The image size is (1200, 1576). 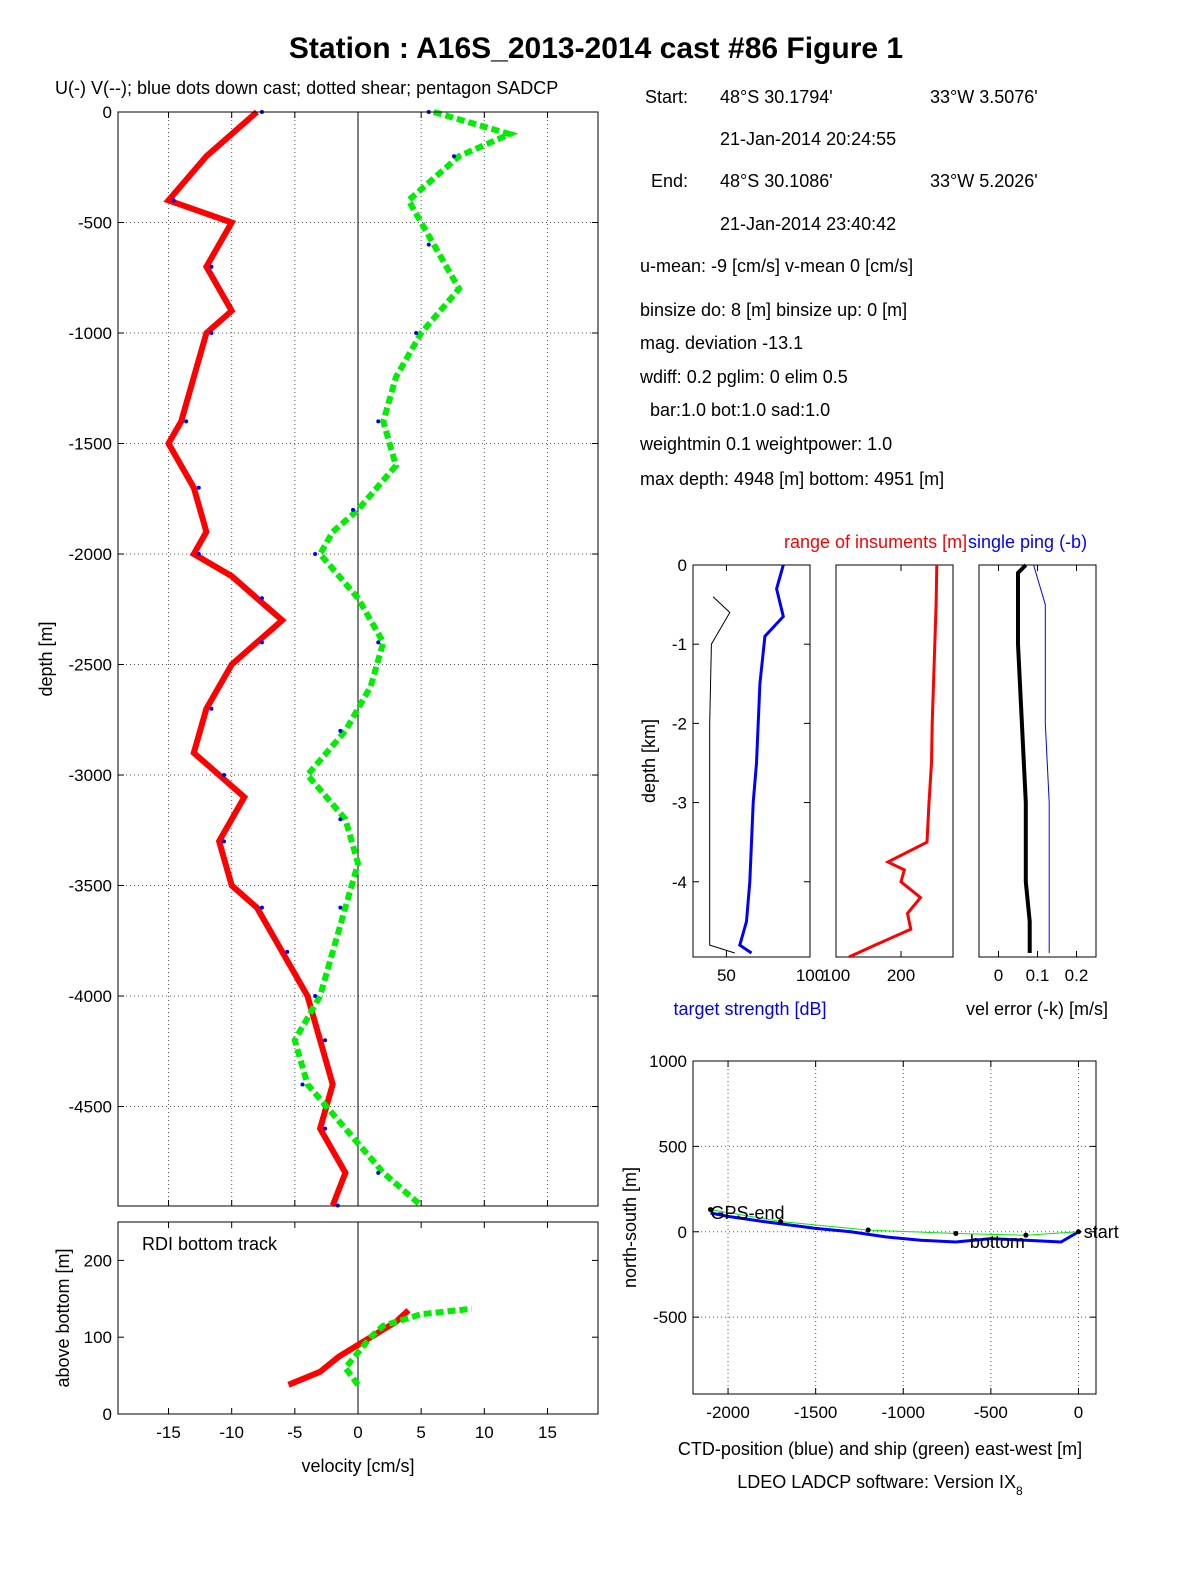 I want to click on y-tick-label: -2500, so click(x=90, y=665).